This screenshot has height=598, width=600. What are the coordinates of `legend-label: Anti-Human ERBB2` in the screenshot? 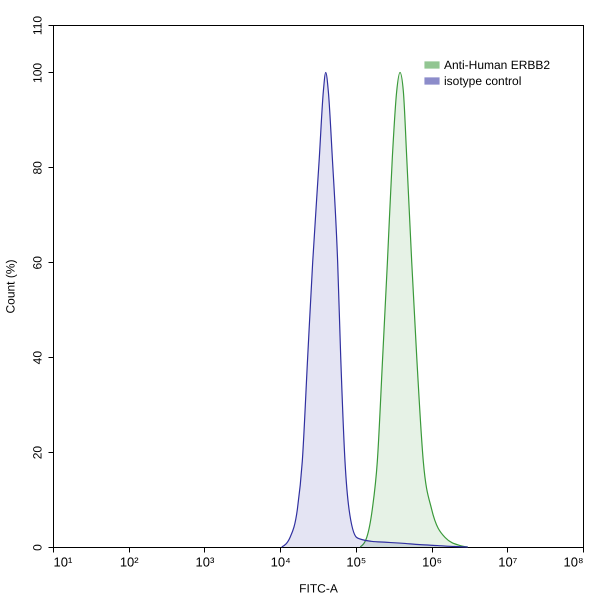 It's located at (497, 65).